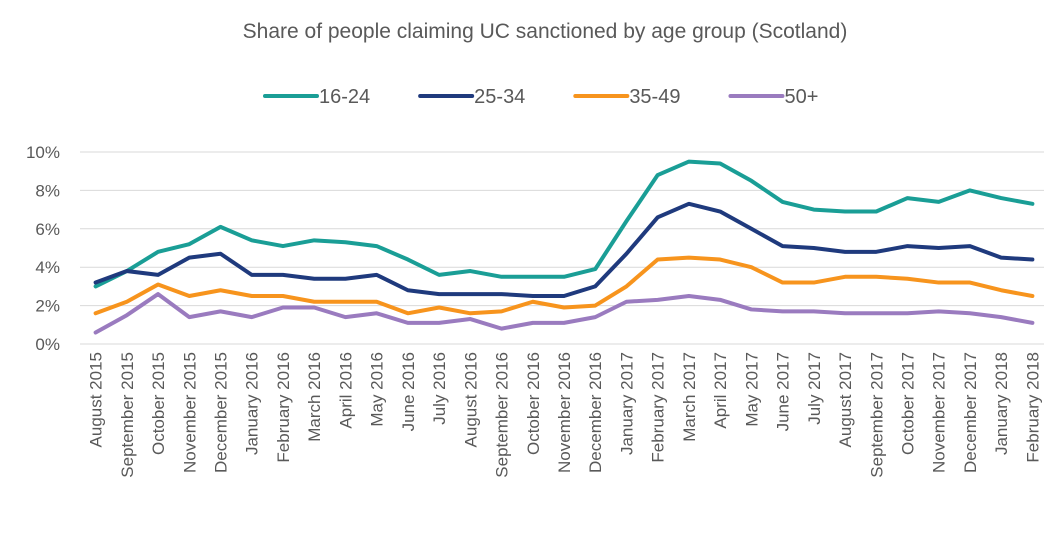  What do you see at coordinates (344, 97) in the screenshot?
I see `legend-label: 16-24` at bounding box center [344, 97].